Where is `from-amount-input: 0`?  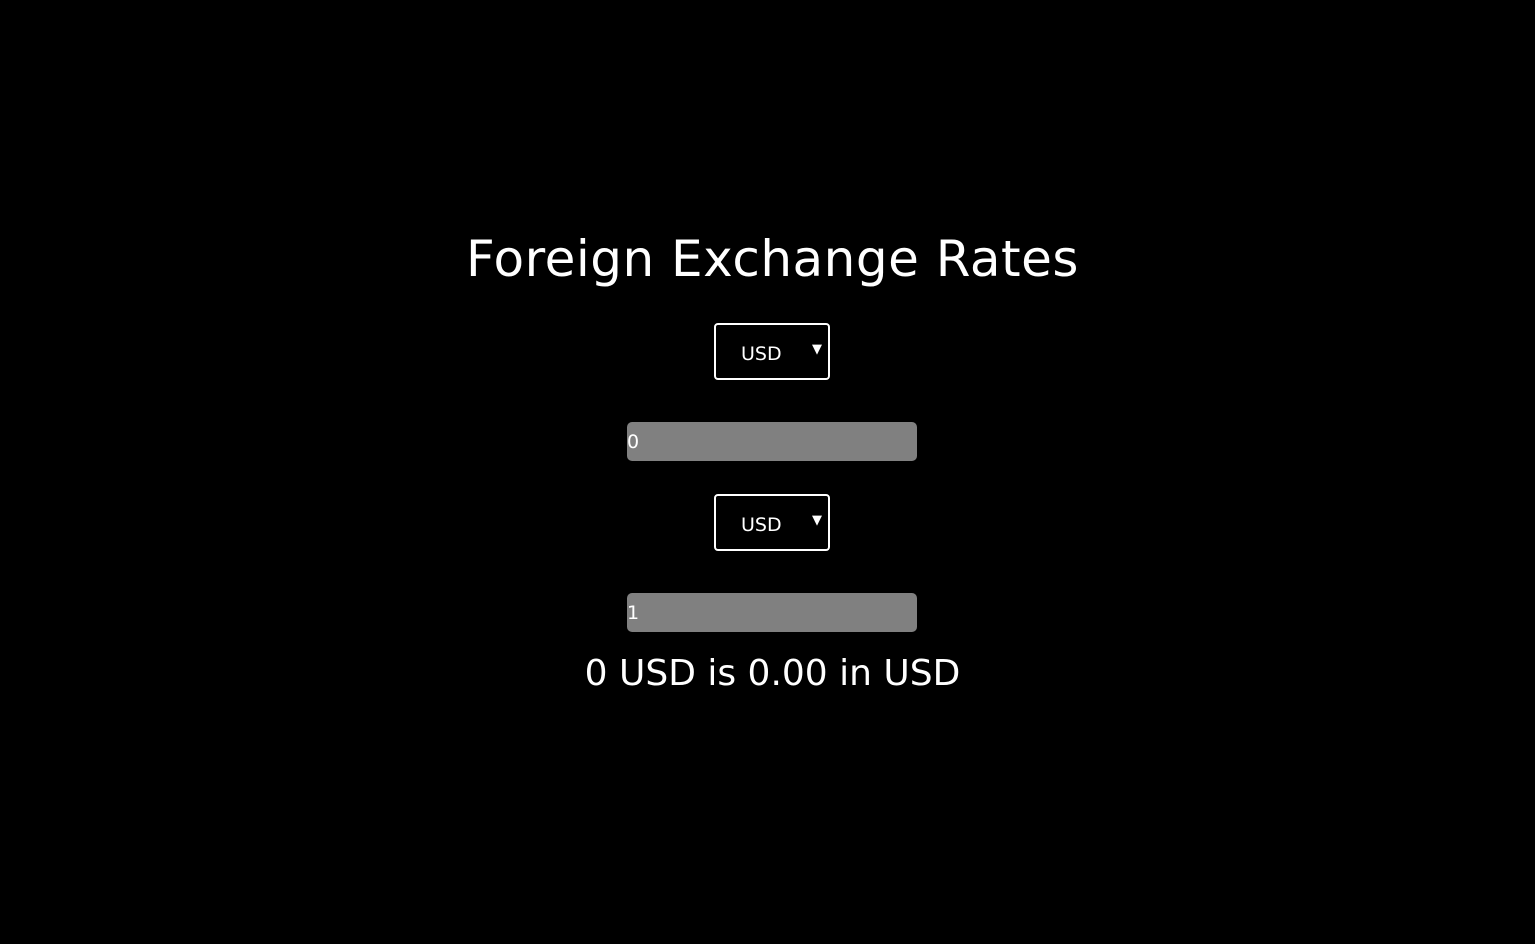
from-amount-input: 0 is located at coordinates (772, 441).